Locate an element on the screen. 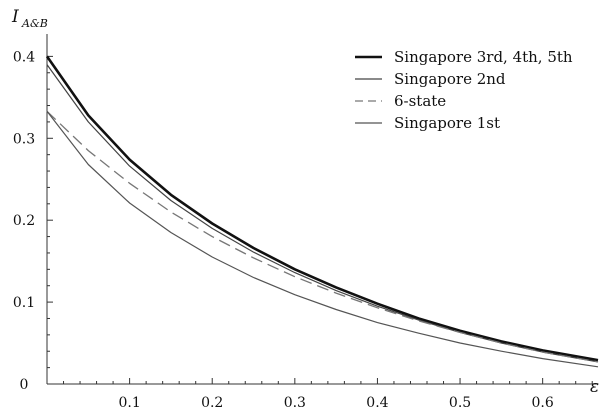  legend-label-0: Singapore 3rd, 4th, 5th is located at coordinates (483, 57).